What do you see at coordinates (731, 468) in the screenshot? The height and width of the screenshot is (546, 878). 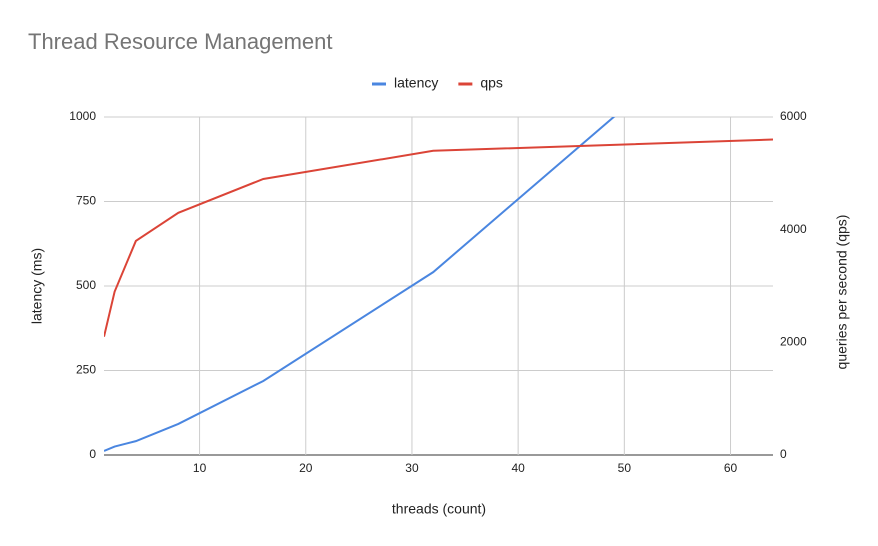 I see `x-tick-label: 60` at bounding box center [731, 468].